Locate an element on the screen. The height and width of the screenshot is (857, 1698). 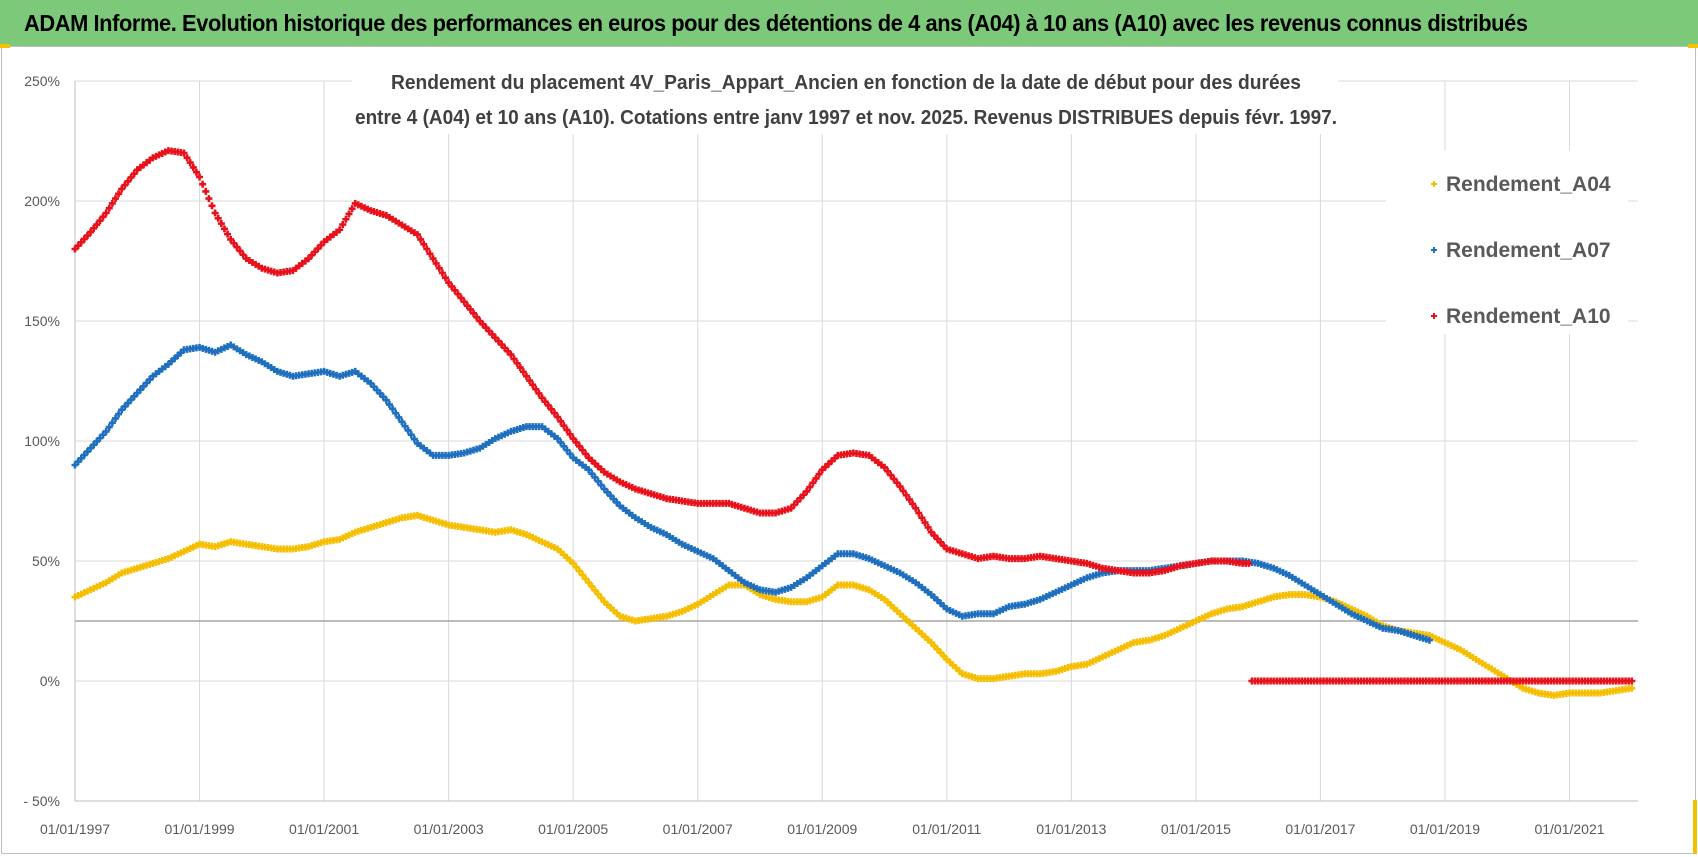
y-tick-label: 50% is located at coordinates (46, 561).